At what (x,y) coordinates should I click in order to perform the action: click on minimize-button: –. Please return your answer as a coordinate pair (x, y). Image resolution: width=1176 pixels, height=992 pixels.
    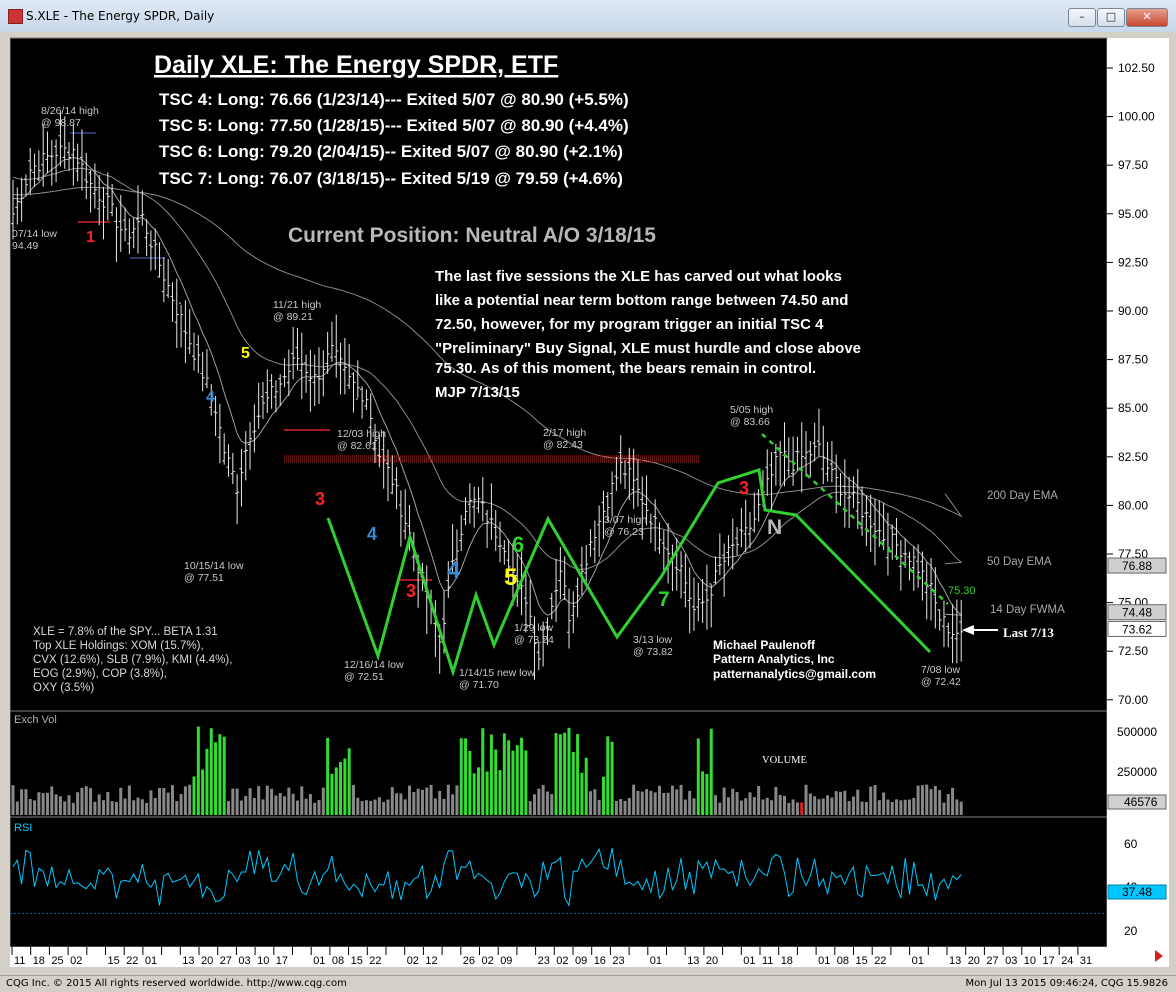
    Looking at the image, I should click on (1082, 17).